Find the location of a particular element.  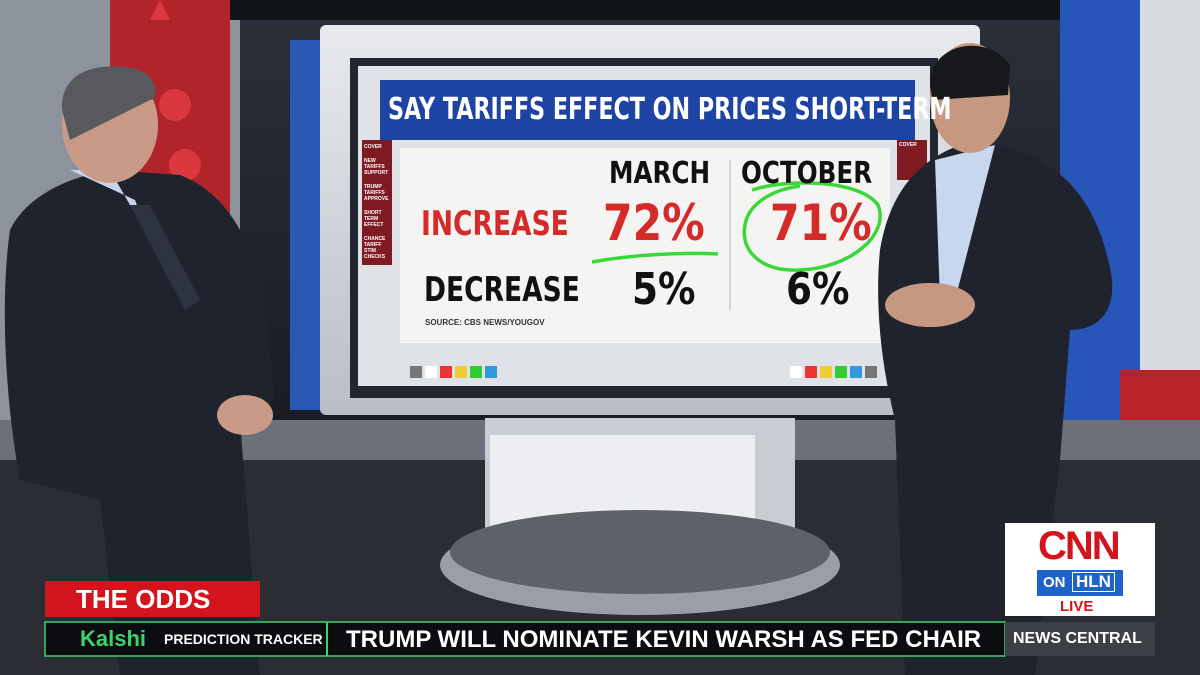

menu-item: TRUMP TARIFFS APPROVE is located at coordinates (376, 193).